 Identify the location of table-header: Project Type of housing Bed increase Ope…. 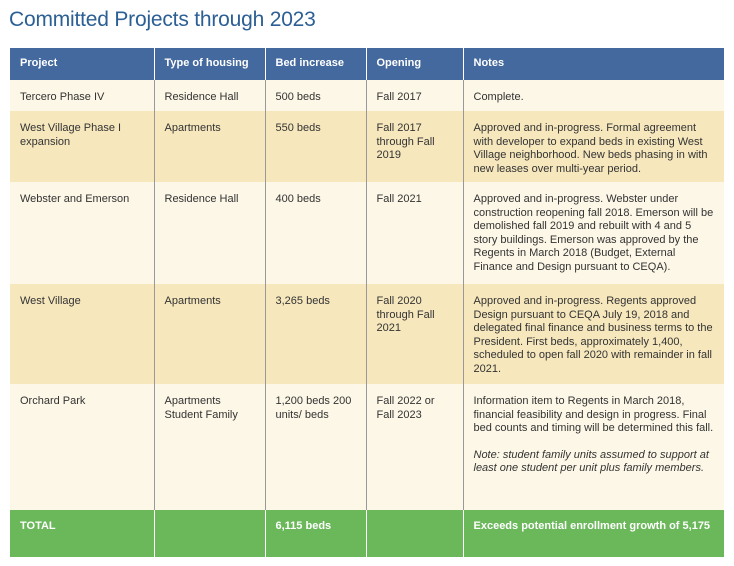
(367, 64).